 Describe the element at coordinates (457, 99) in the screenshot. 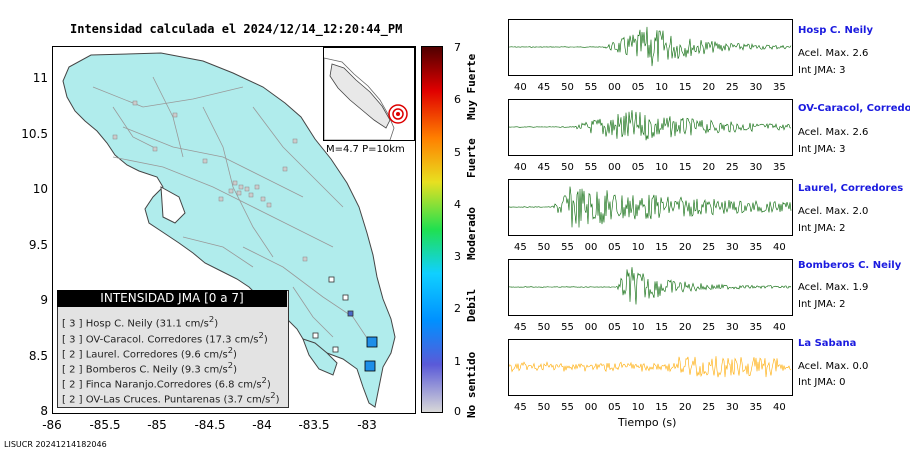

I see `colorbar-tick: 6` at that location.